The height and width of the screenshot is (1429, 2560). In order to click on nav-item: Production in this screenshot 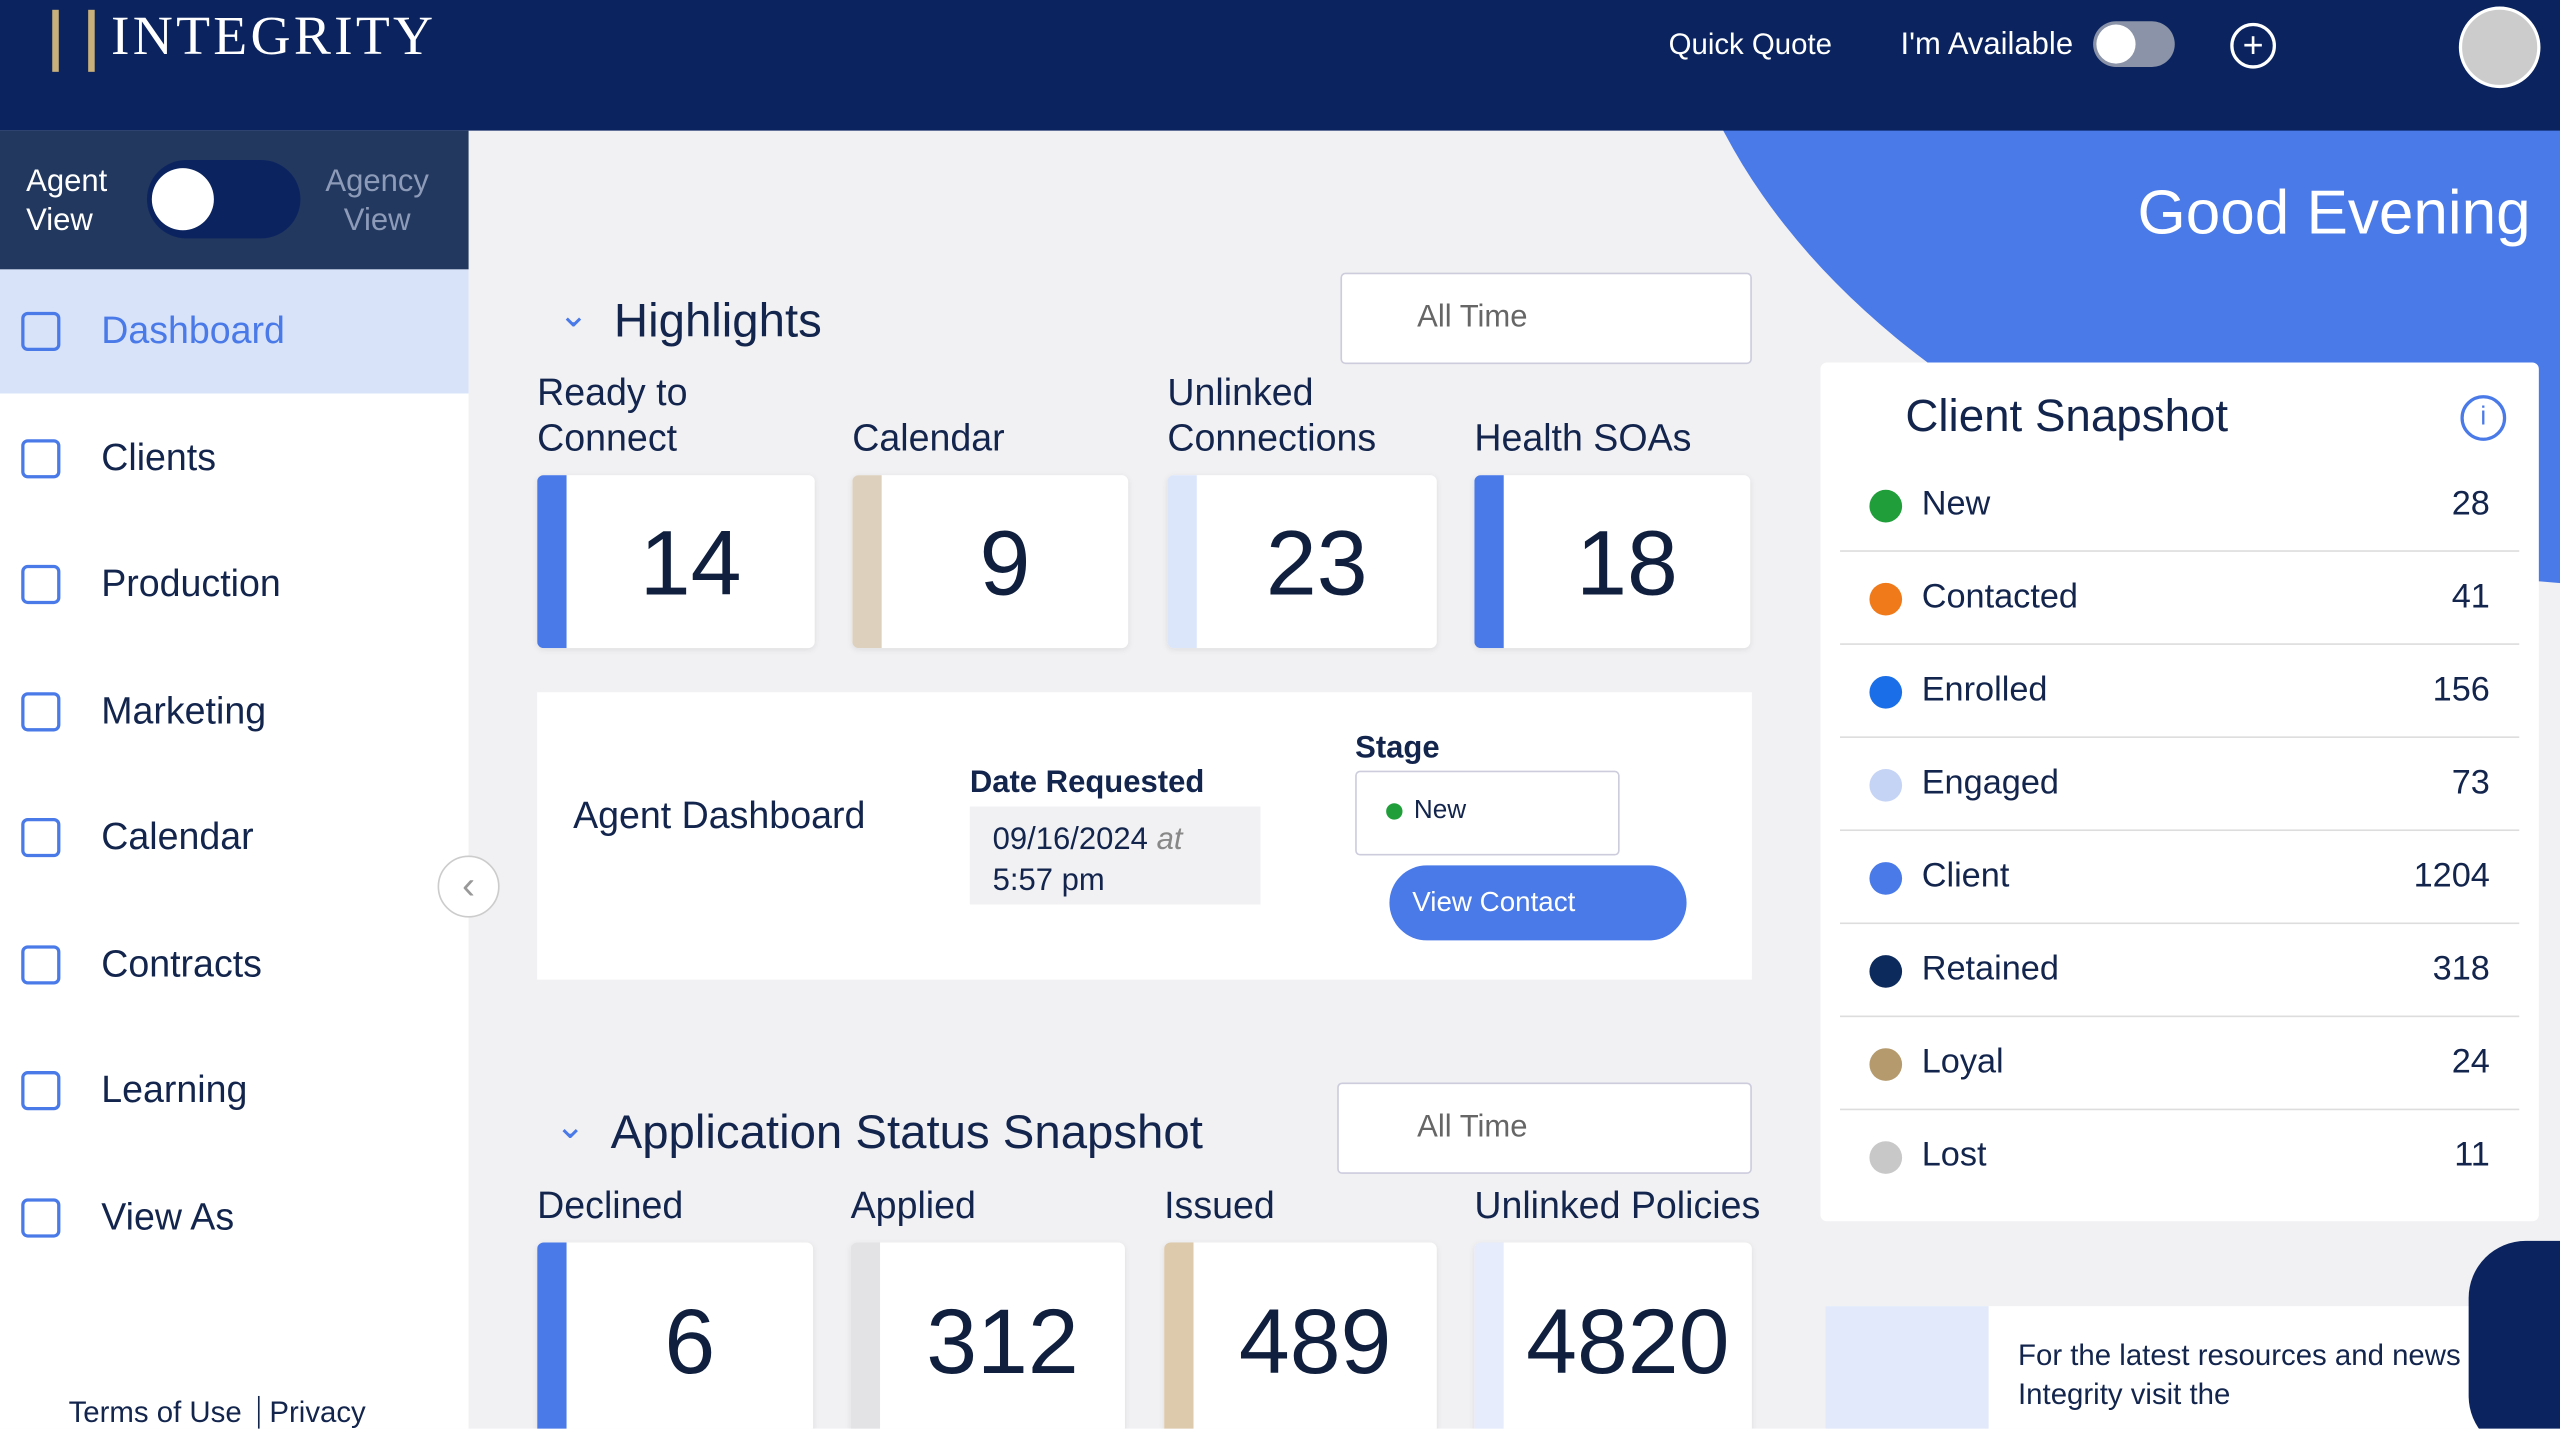, I will do `click(191, 583)`.